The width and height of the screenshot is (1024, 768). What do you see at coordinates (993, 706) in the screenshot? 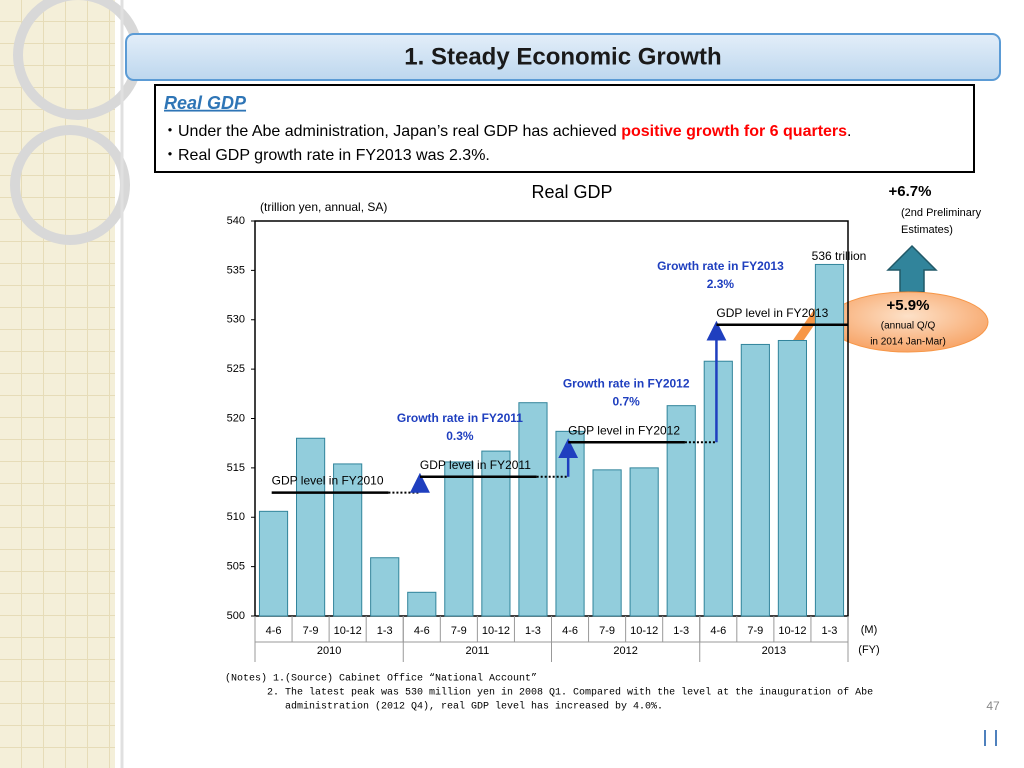
I see `page-number: 47` at bounding box center [993, 706].